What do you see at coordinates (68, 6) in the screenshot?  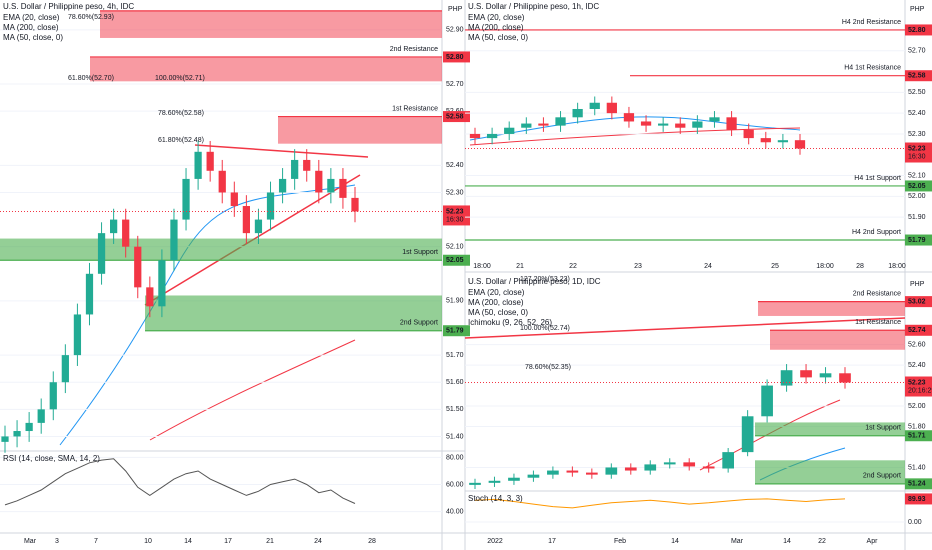 I see `chart-title: U.S. Dollar / Philippine peso, 4h, IDC` at bounding box center [68, 6].